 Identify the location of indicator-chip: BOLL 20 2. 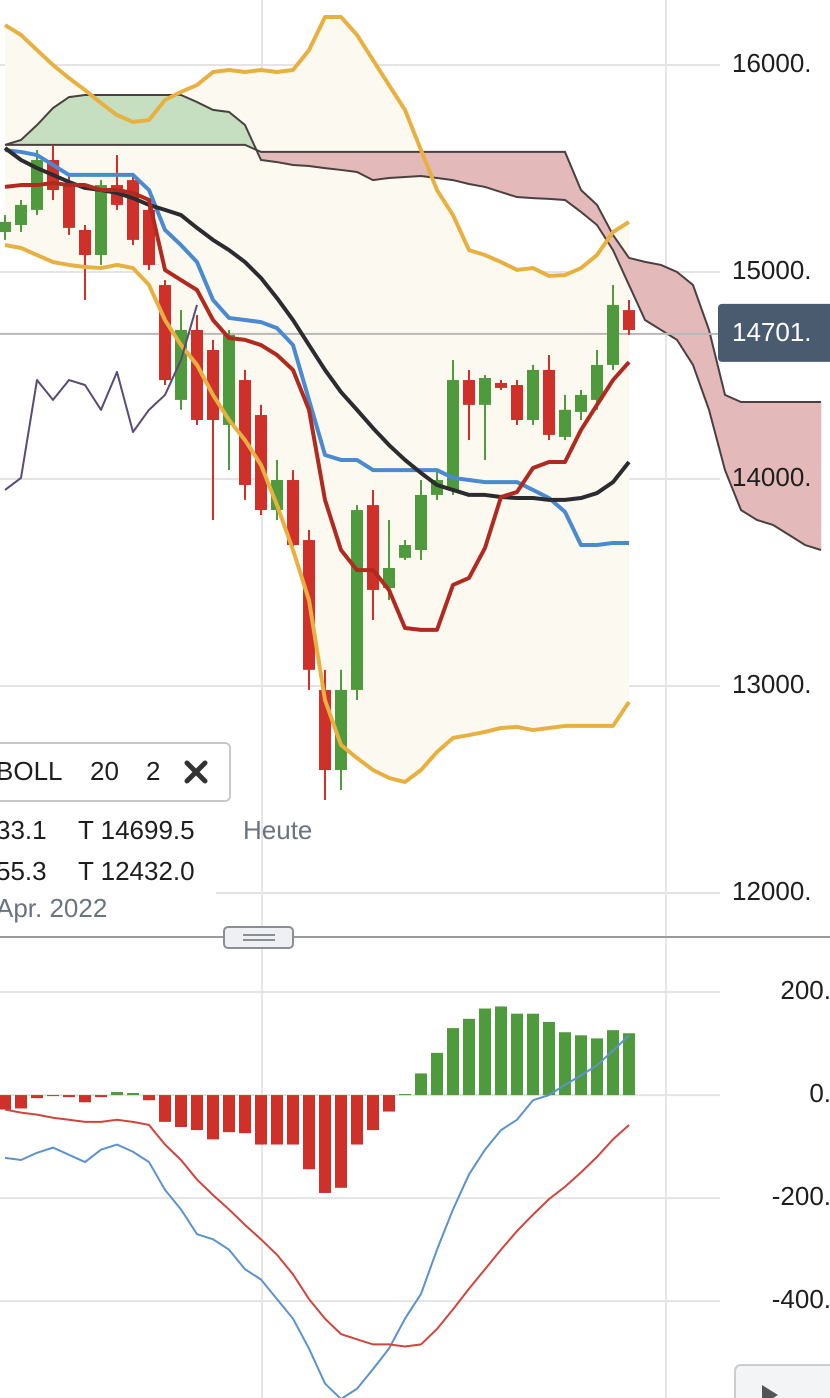
(115, 772).